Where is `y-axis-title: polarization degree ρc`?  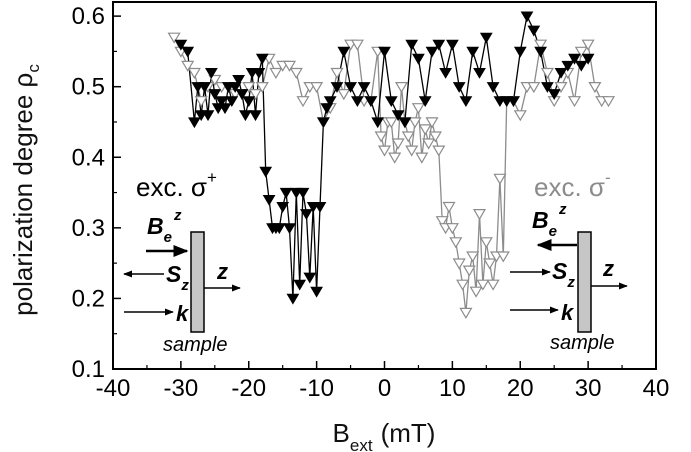
y-axis-title: polarization degree ρc is located at coordinates (25, 190).